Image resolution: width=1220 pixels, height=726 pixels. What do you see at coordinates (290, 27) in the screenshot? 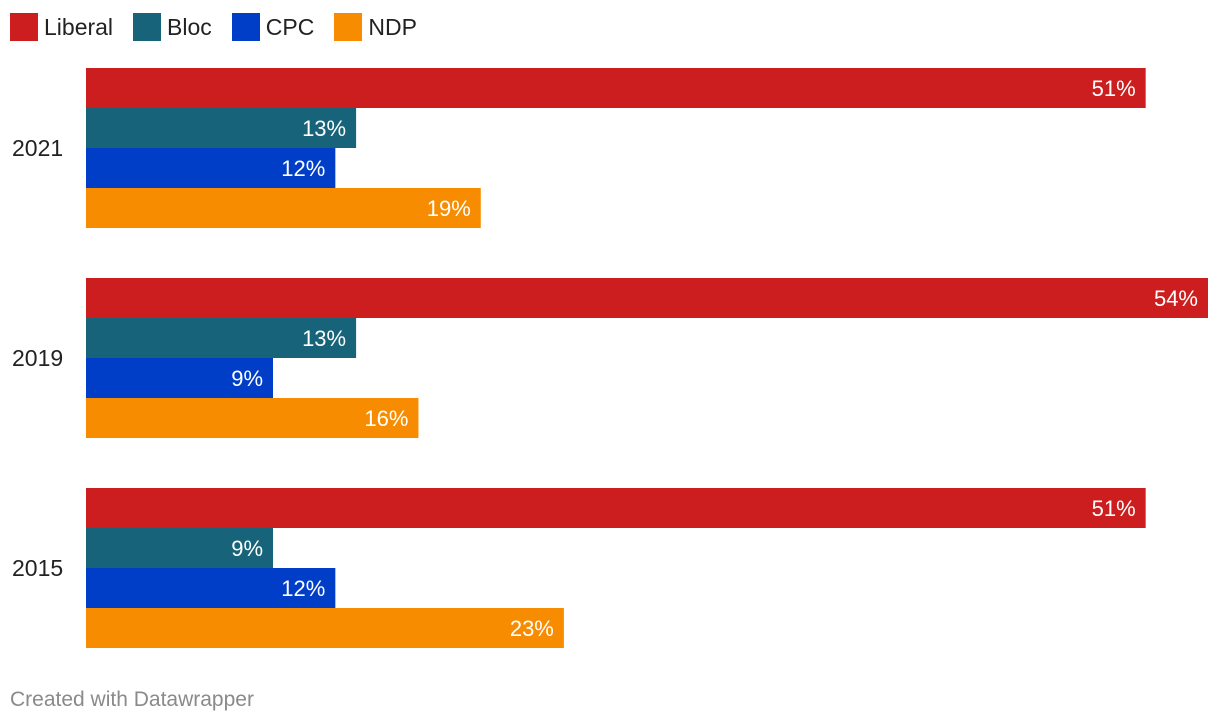
I see `legend-label-cpc: CPC` at bounding box center [290, 27].